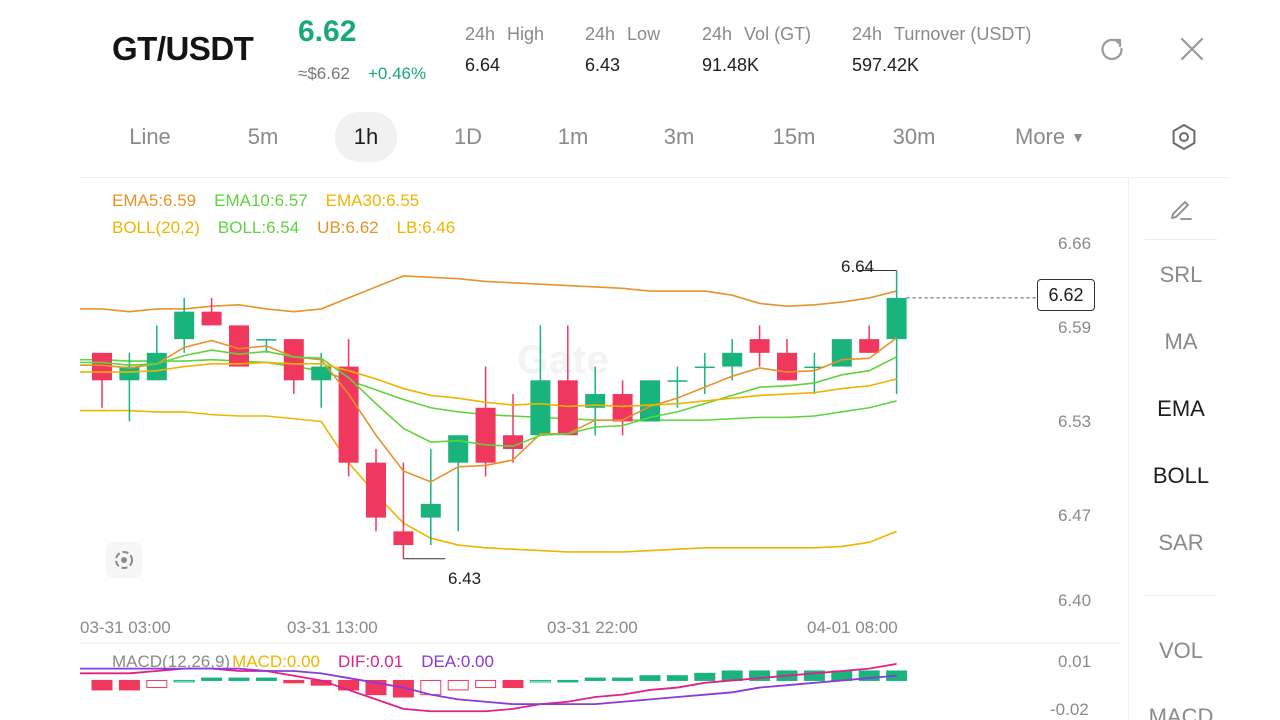 This screenshot has width=1280, height=720. Describe the element at coordinates (1066, 295) in the screenshot. I see `last-price-tag: 6.62` at that location.